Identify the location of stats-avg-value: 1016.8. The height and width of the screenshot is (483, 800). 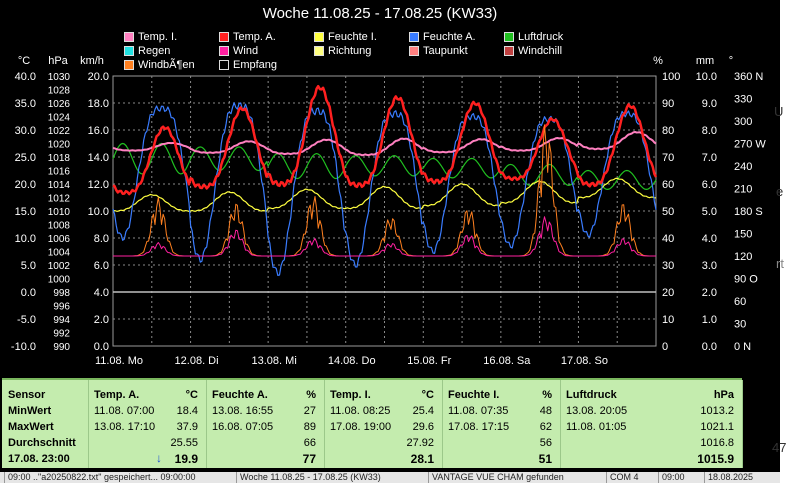
(717, 443).